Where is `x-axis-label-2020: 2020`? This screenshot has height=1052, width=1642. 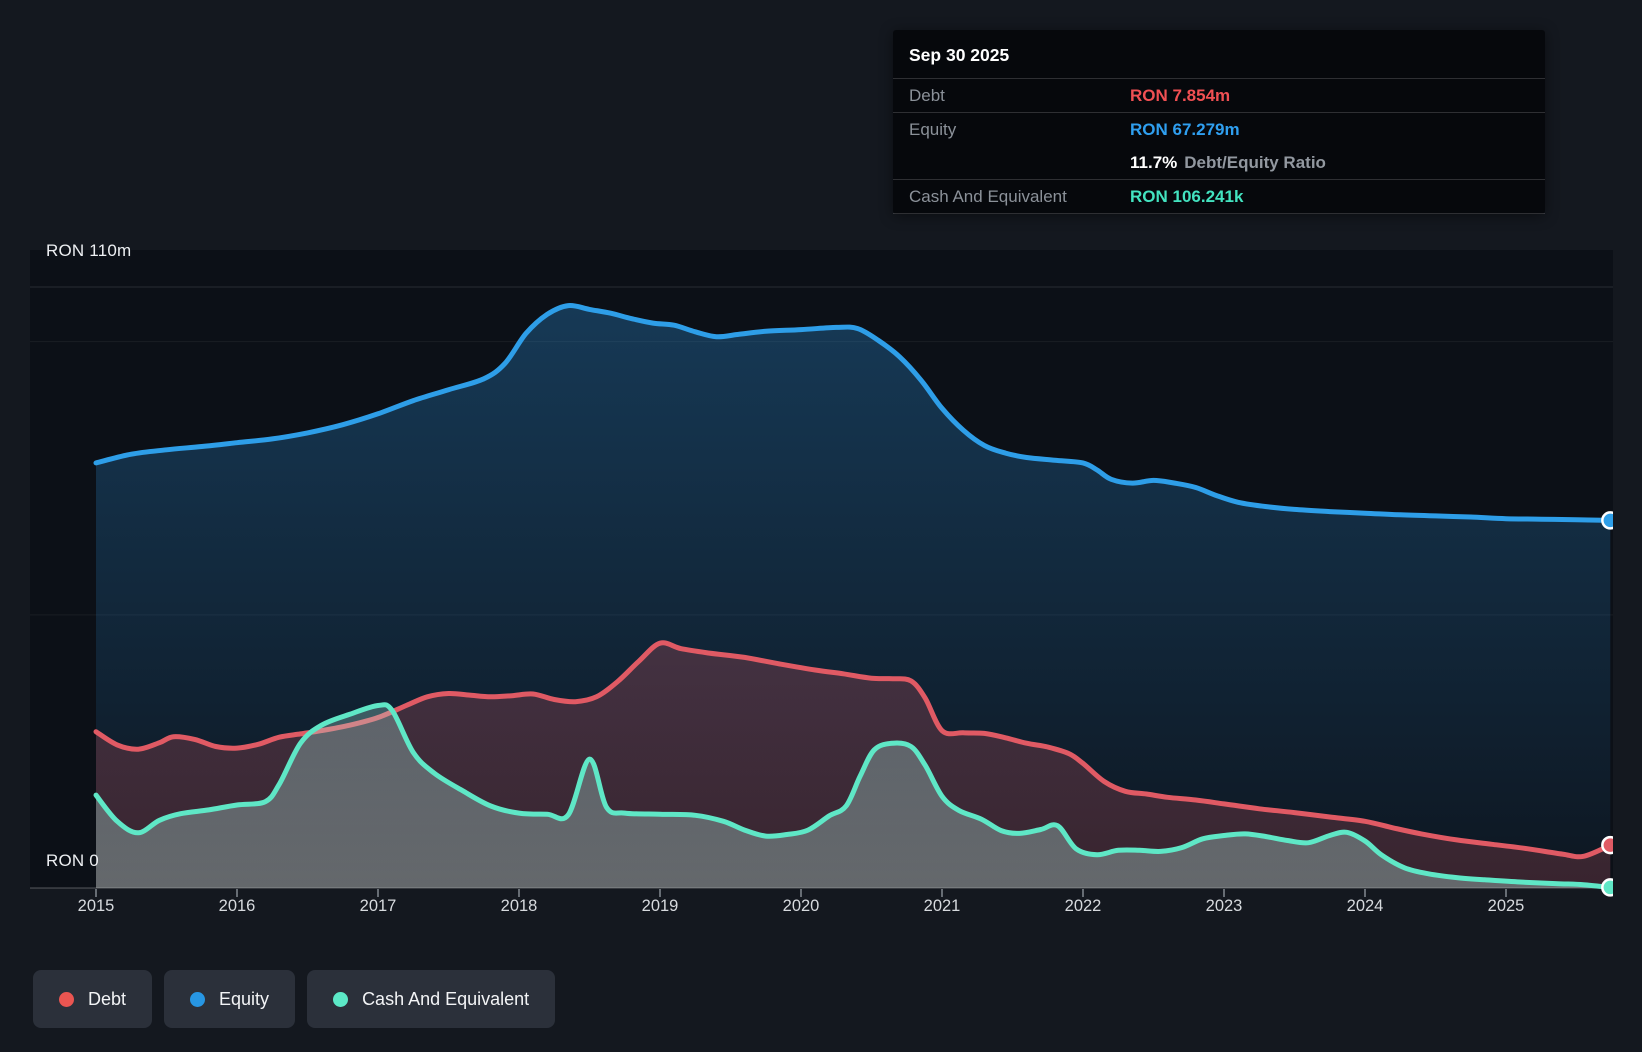
x-axis-label-2020: 2020 is located at coordinates (801, 906).